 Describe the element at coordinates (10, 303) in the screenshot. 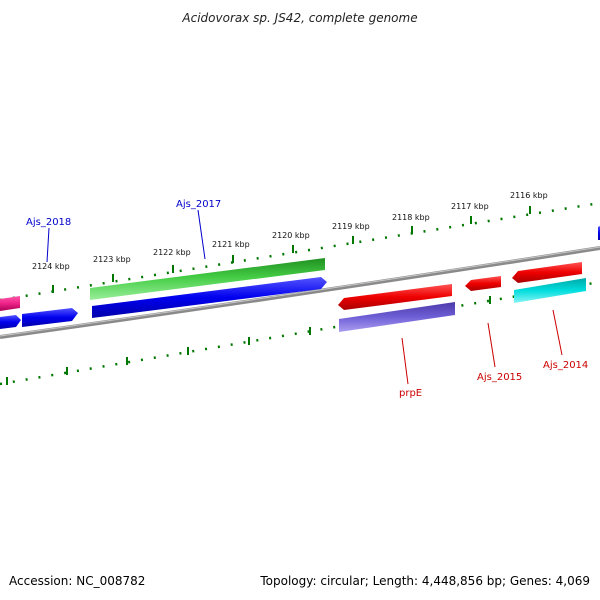

I see `pink-feature` at that location.